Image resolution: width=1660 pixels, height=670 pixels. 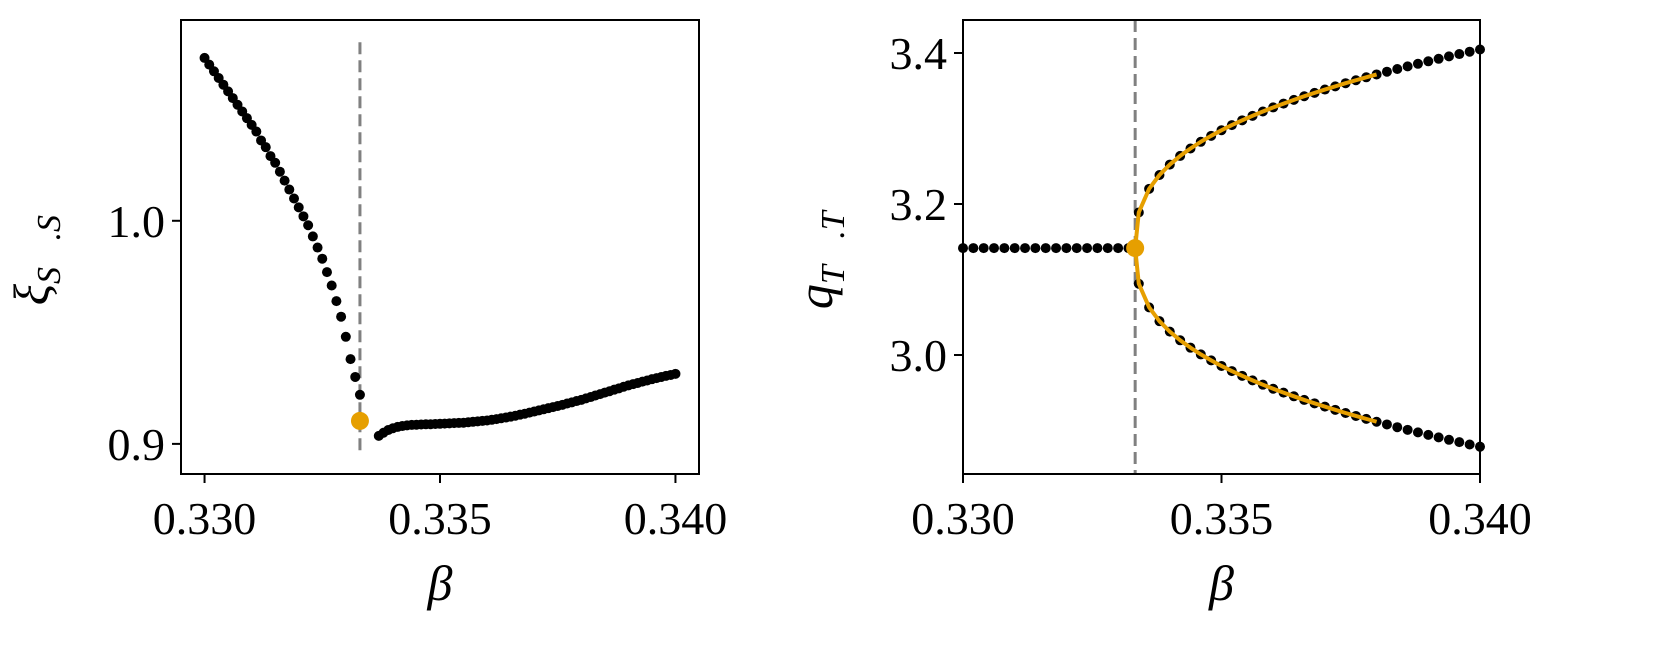 What do you see at coordinates (919, 204) in the screenshot?
I see `y-tick-label: 3.2` at bounding box center [919, 204].